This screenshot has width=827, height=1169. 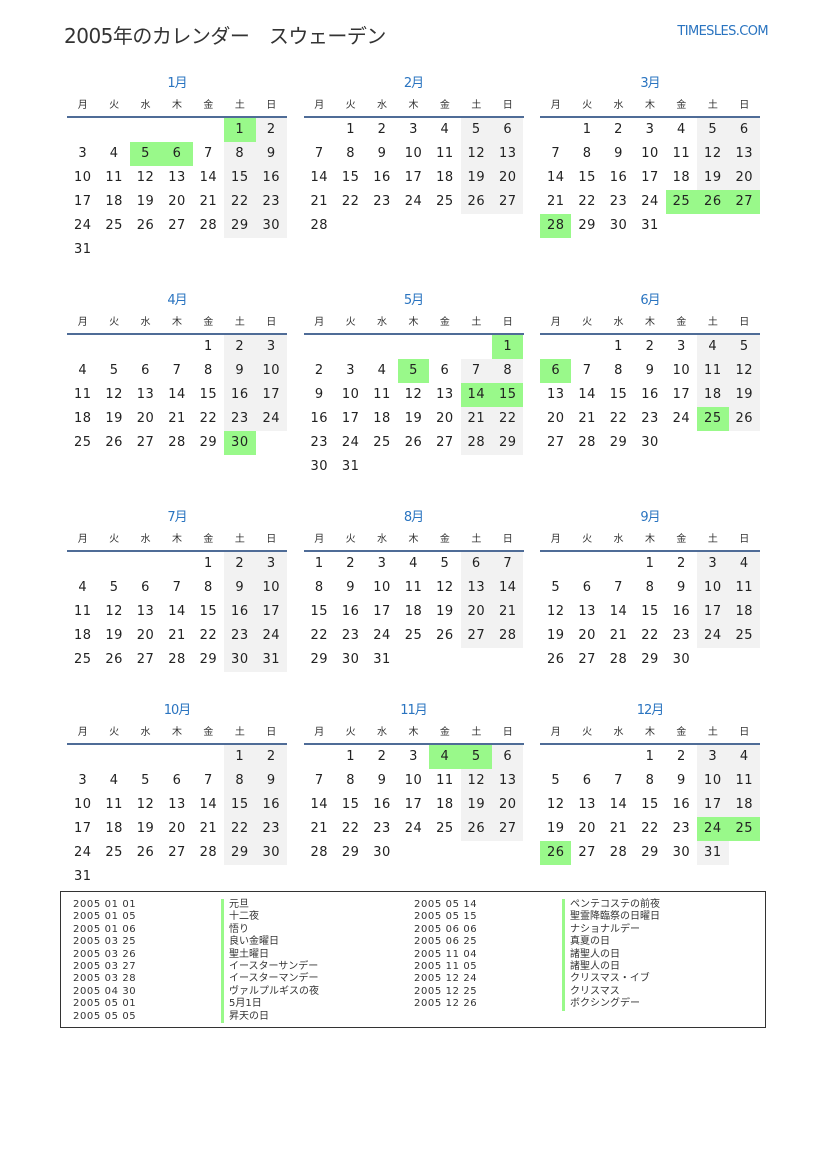 I want to click on holiday-item: 2005 11 04 諸聖人の日, so click(x=537, y=954).